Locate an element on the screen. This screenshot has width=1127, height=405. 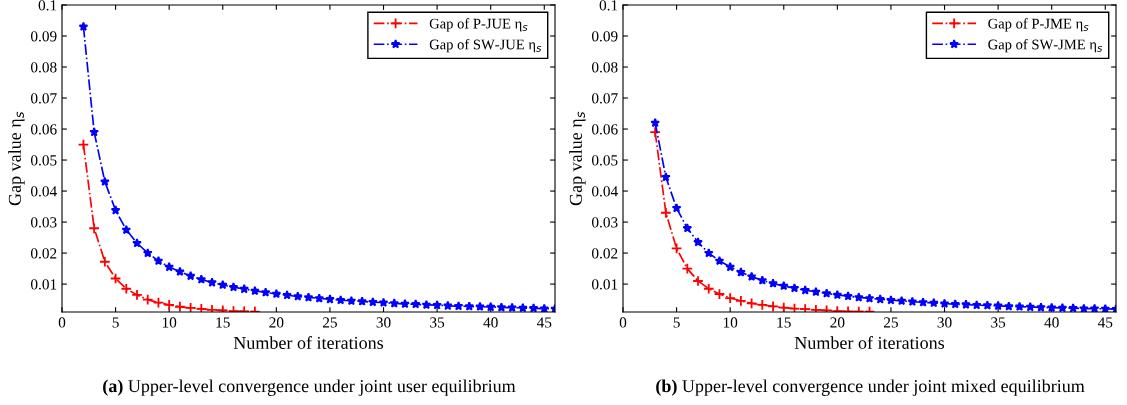
legend-label: Gap of P-JUE η$_{s}$ is located at coordinates (478, 25).